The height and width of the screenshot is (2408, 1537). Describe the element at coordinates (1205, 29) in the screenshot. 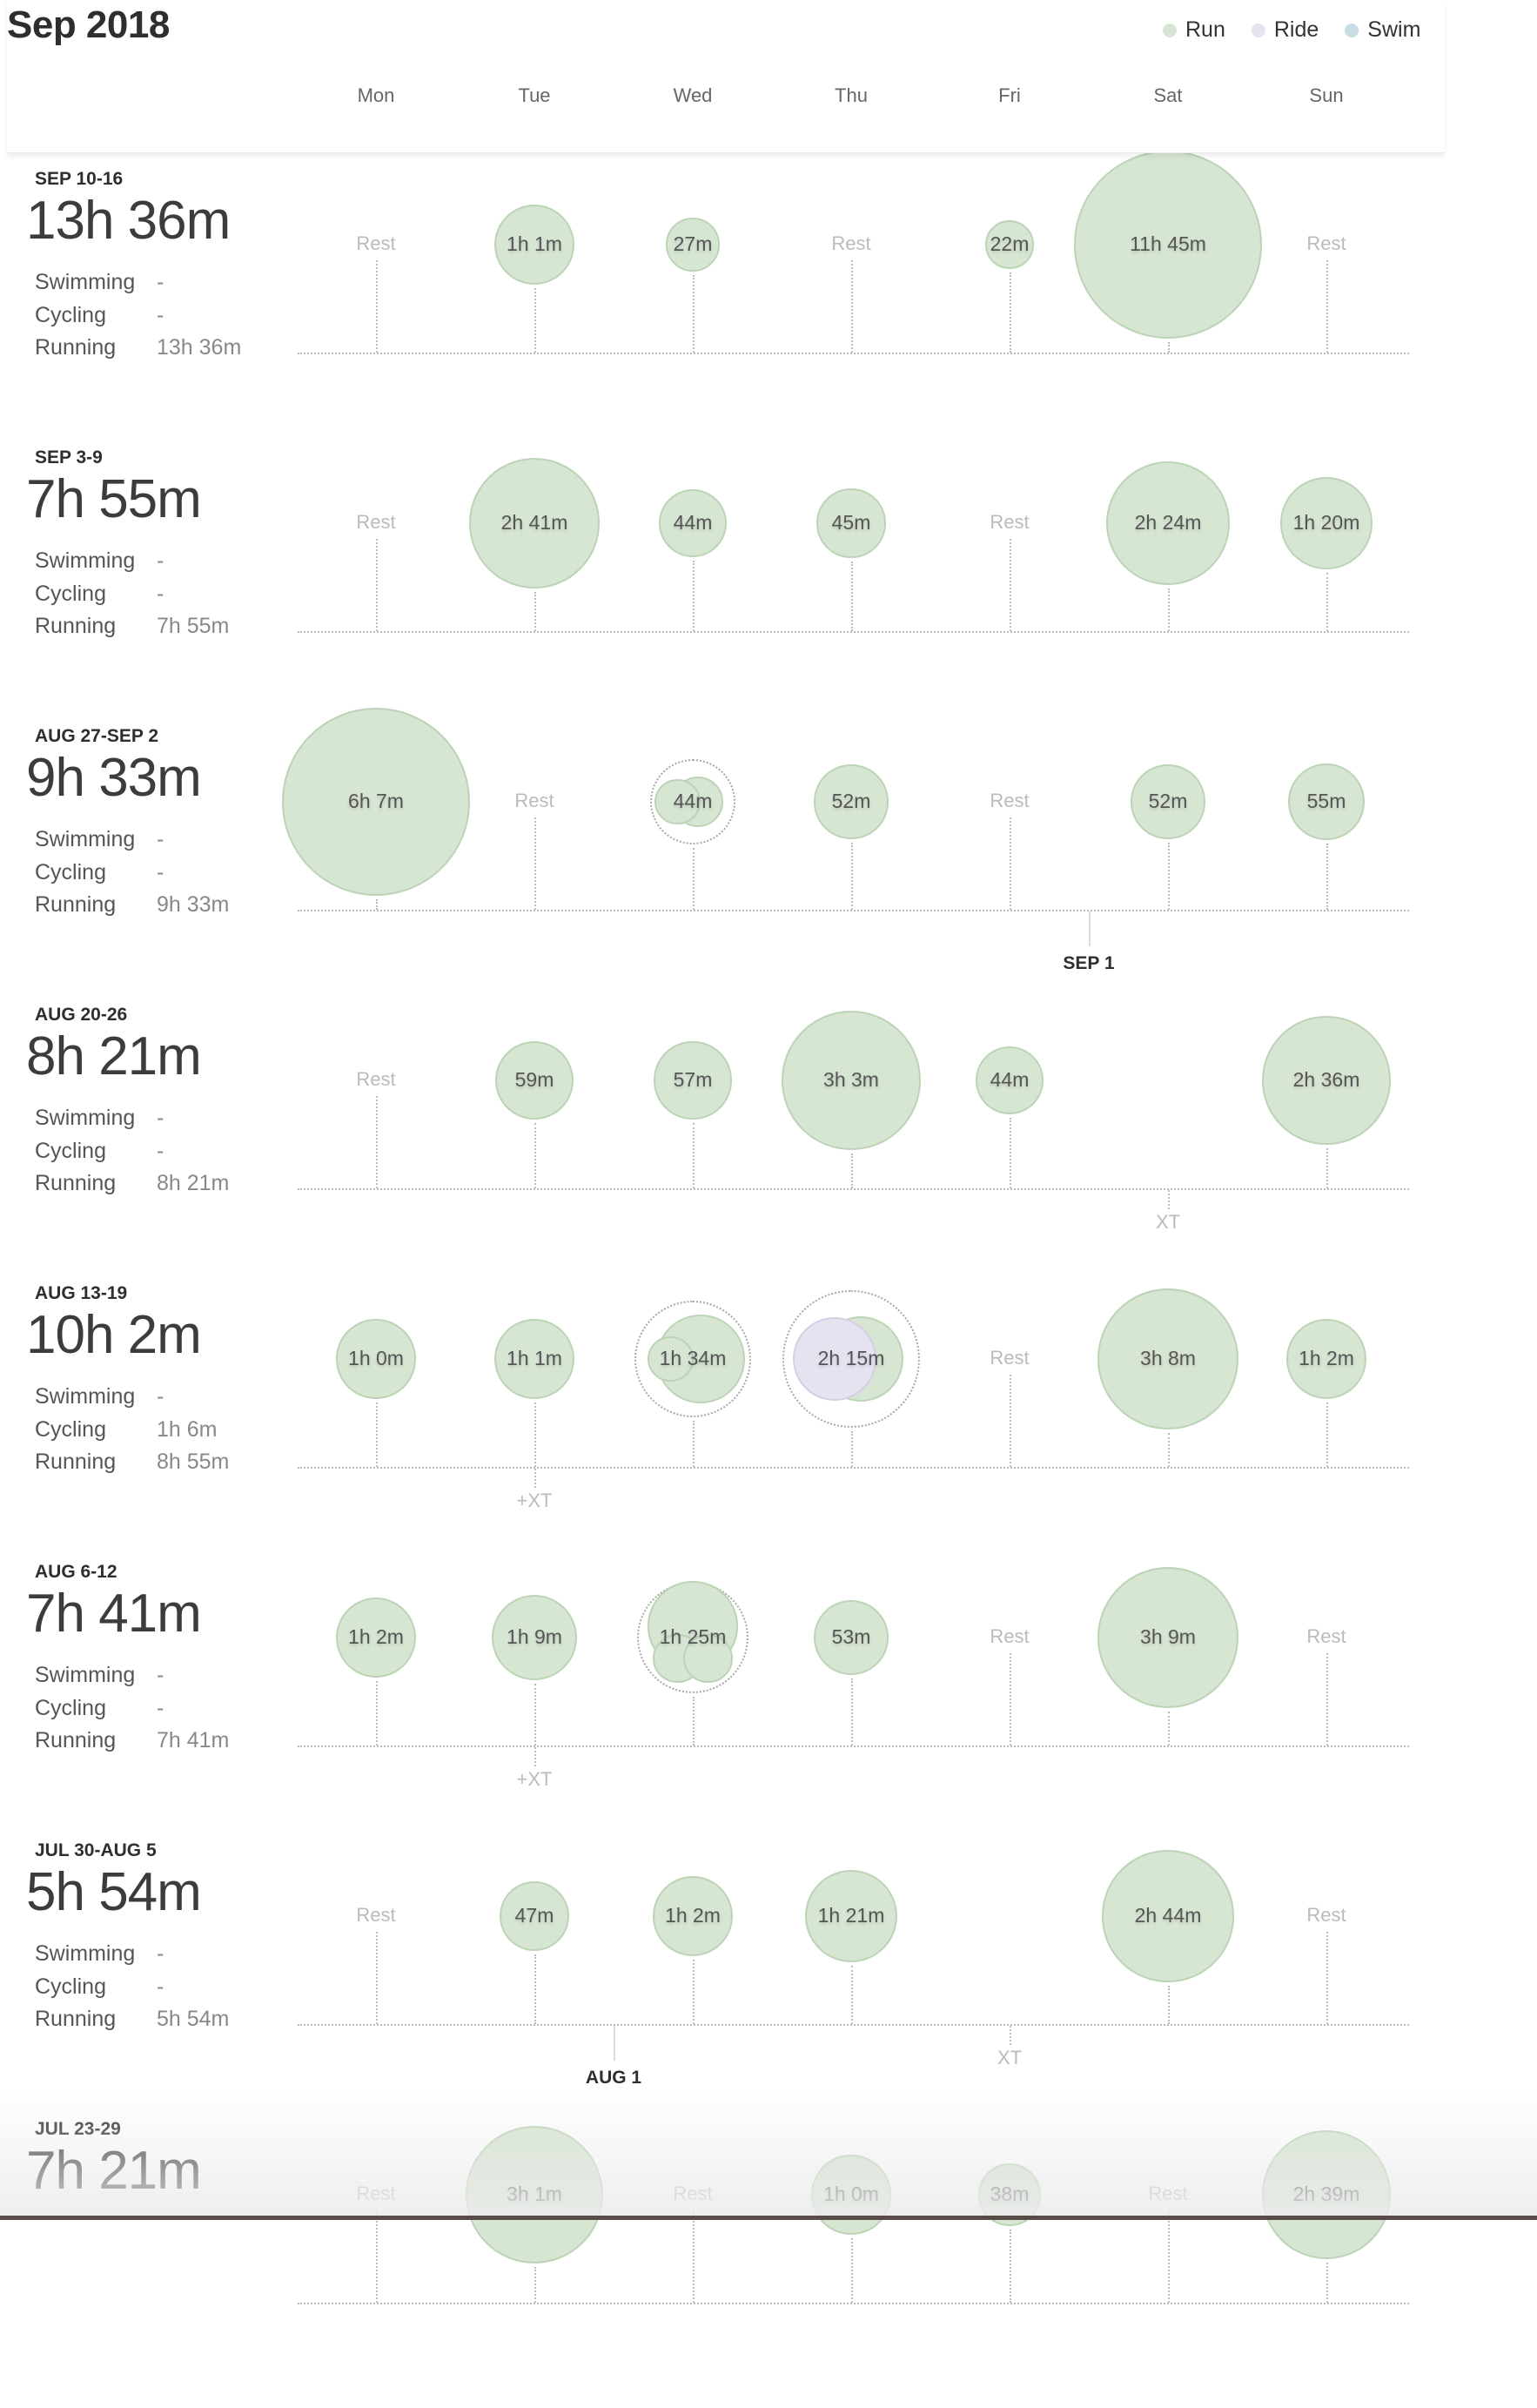

I see `legend-label: Run` at that location.